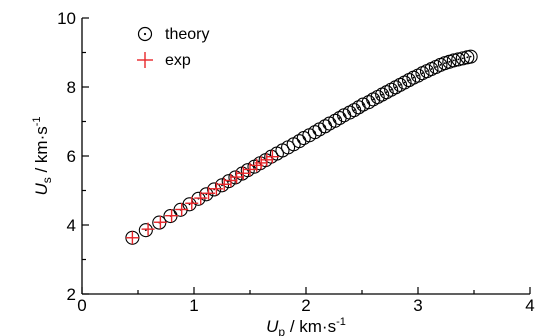 The width and height of the screenshot is (542, 336). I want to click on x-tick-label: 1, so click(193, 305).